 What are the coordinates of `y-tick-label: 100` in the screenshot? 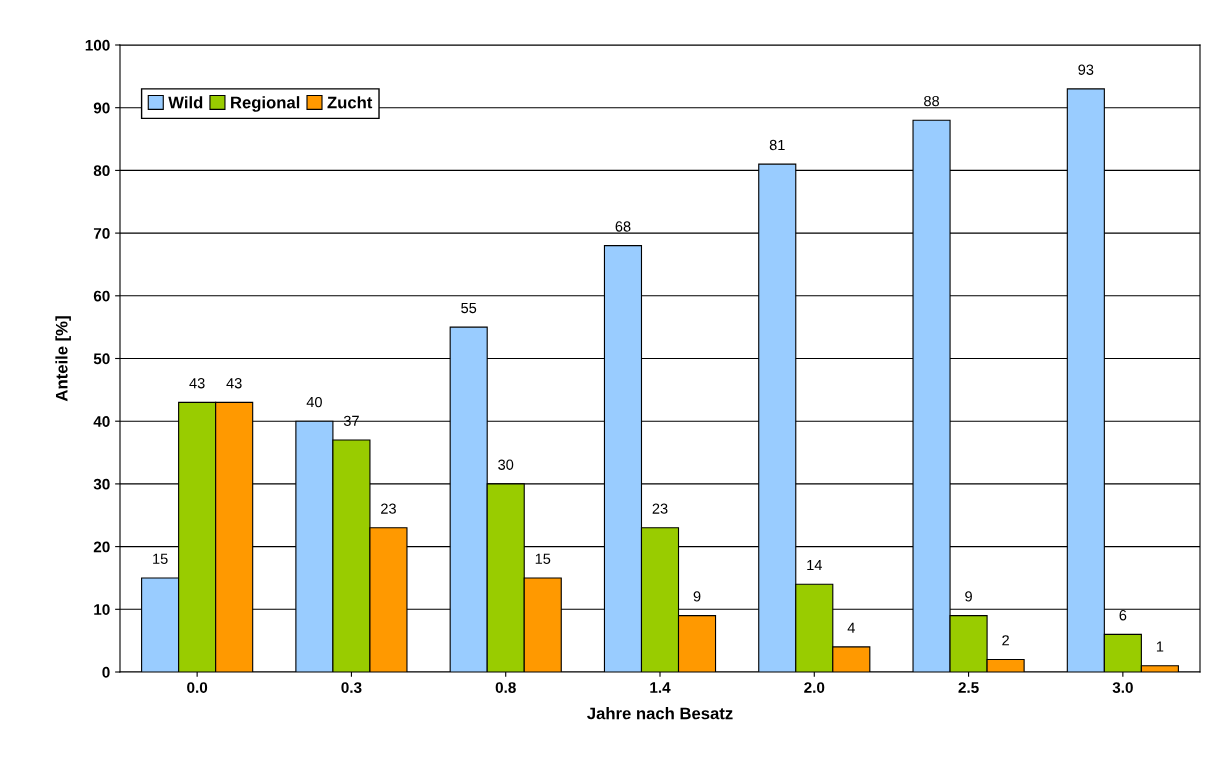 It's located at (97, 45).